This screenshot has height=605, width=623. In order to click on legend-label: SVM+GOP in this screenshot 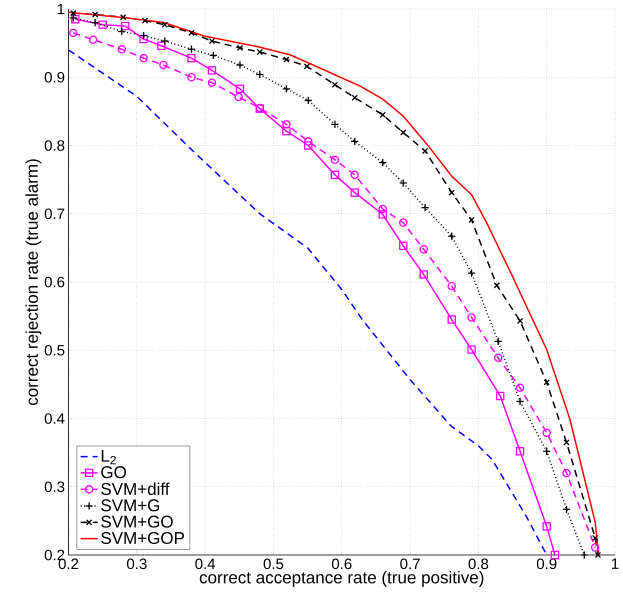, I will do `click(142, 538)`.